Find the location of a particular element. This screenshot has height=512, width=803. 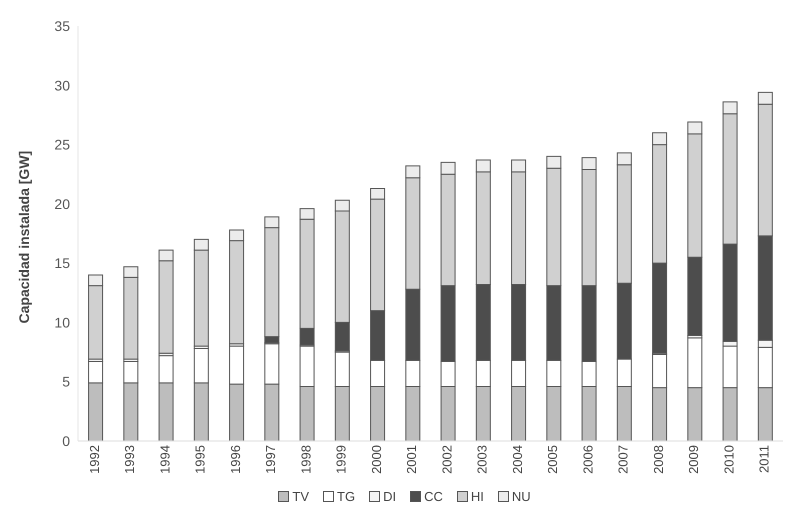

x-tick-label: 2011 is located at coordinates (764, 459).